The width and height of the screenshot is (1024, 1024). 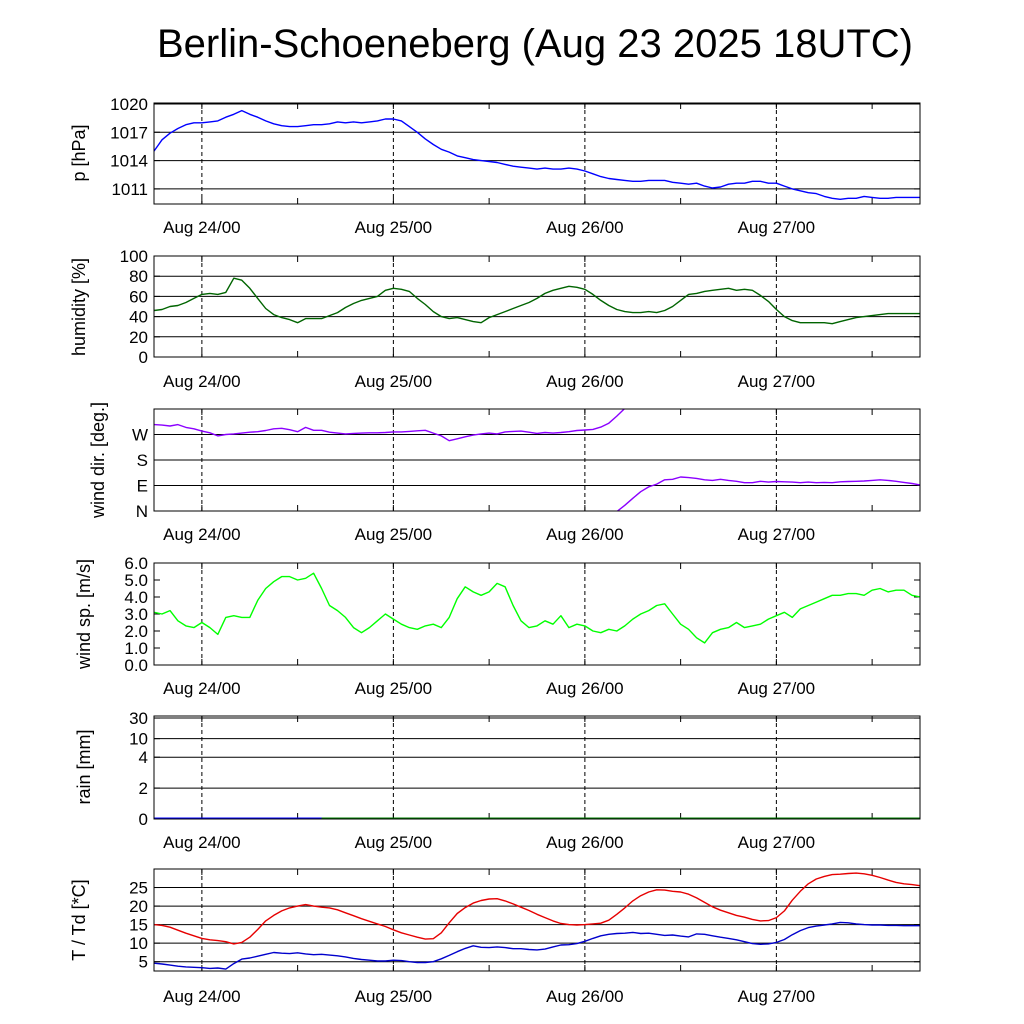 I want to click on y-tick-label: 0.0, so click(x=136, y=665).